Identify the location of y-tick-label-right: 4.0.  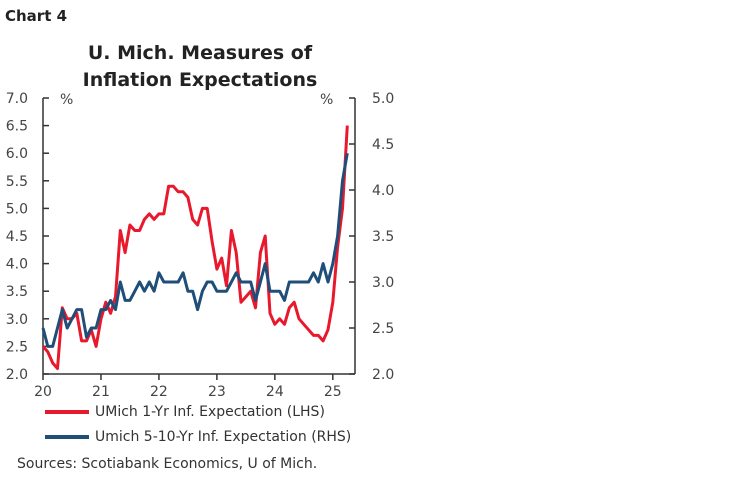
(383, 191).